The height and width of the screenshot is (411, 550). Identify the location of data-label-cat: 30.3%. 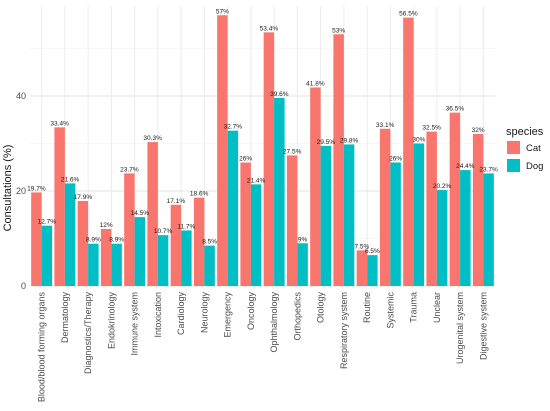
(152, 138).